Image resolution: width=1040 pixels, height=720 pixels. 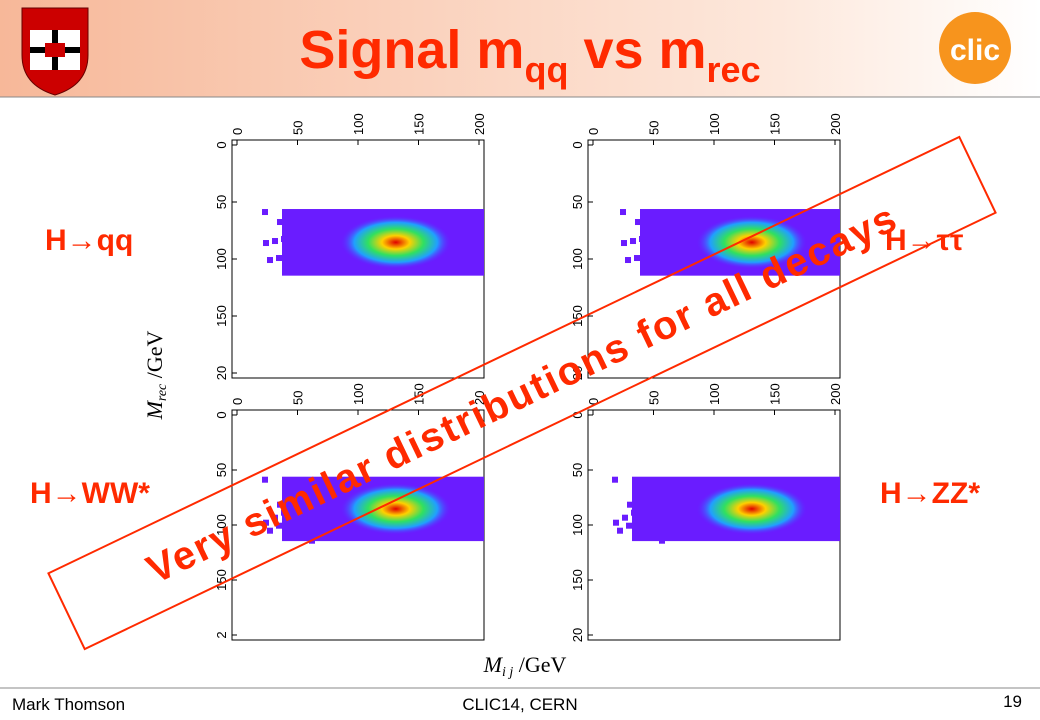 What do you see at coordinates (89, 240) in the screenshot?
I see `decay-label: H→qq` at bounding box center [89, 240].